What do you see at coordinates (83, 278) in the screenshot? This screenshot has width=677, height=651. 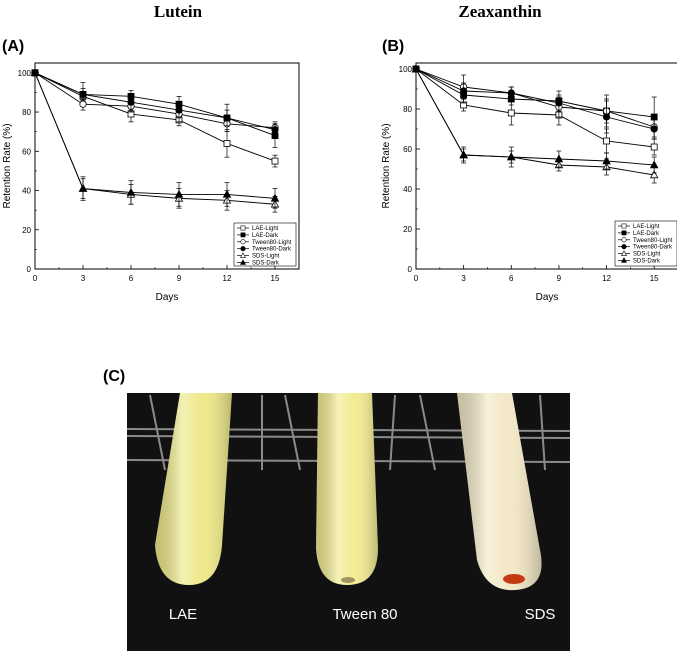 I see `x-tick-label: 3` at bounding box center [83, 278].